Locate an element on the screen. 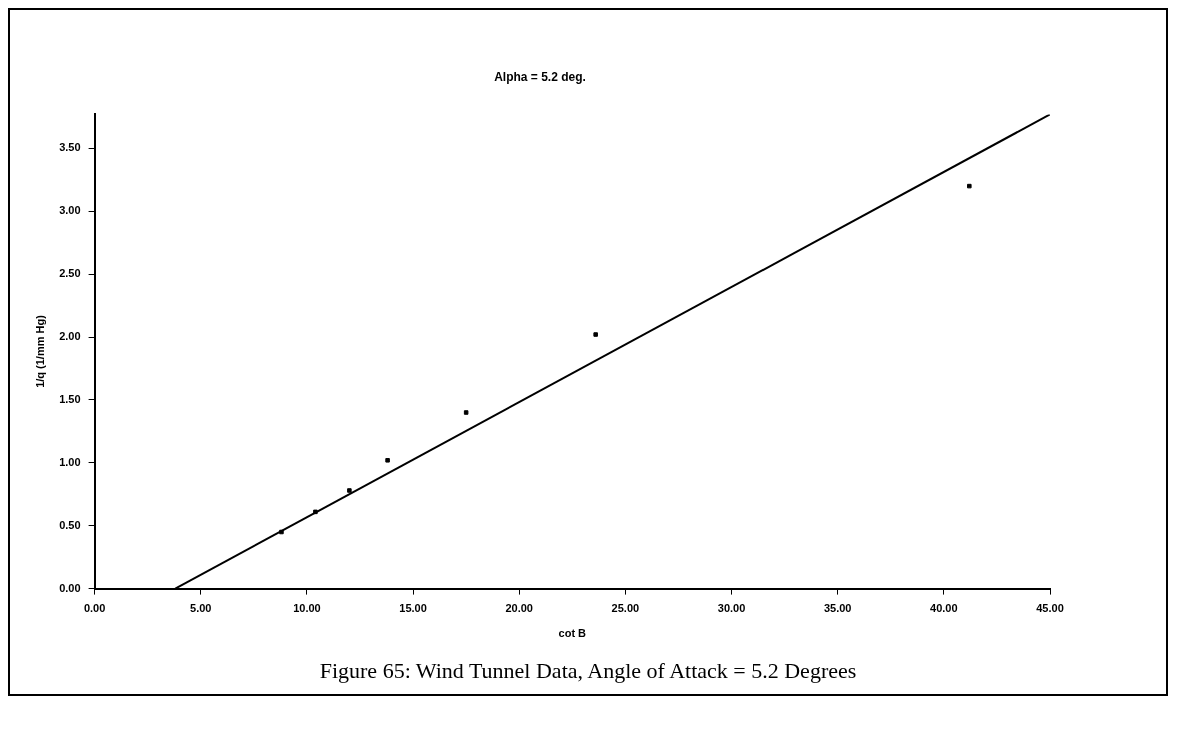  y-tick-label: 2.50 is located at coordinates (70, 273).